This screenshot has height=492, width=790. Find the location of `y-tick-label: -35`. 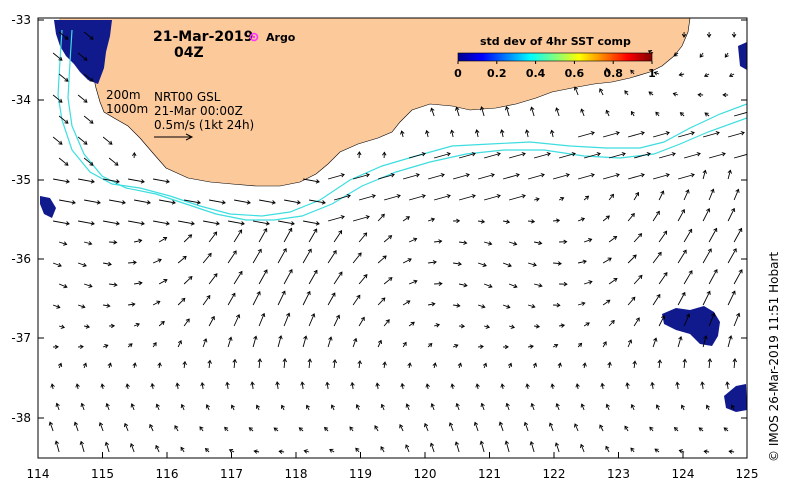

y-tick-label: -35 is located at coordinates (21, 180).